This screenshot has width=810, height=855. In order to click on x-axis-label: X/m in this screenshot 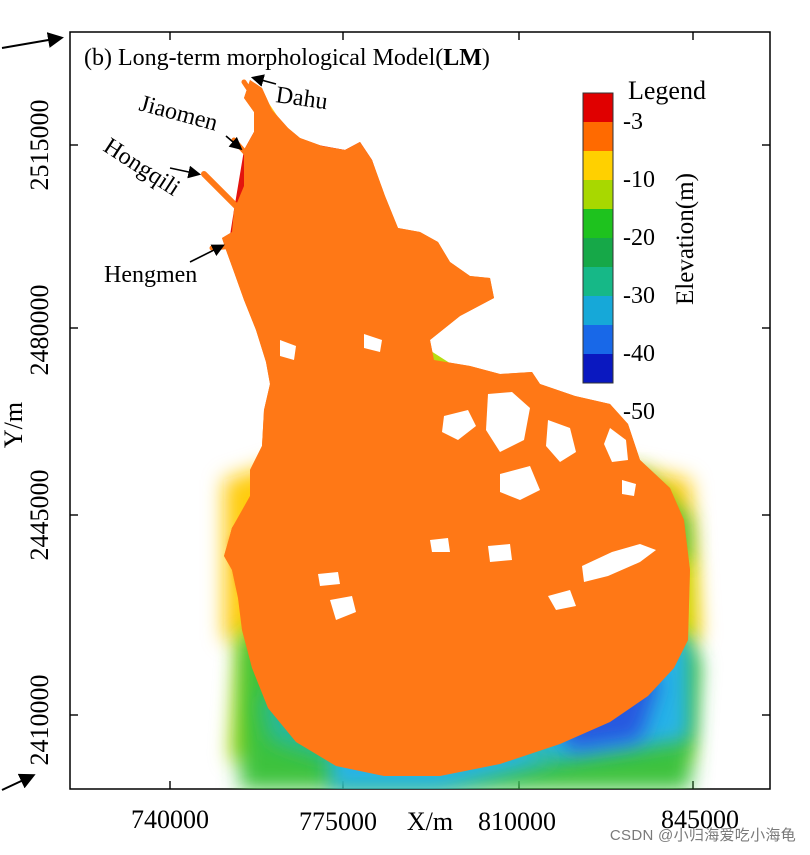, I will do `click(430, 821)`.